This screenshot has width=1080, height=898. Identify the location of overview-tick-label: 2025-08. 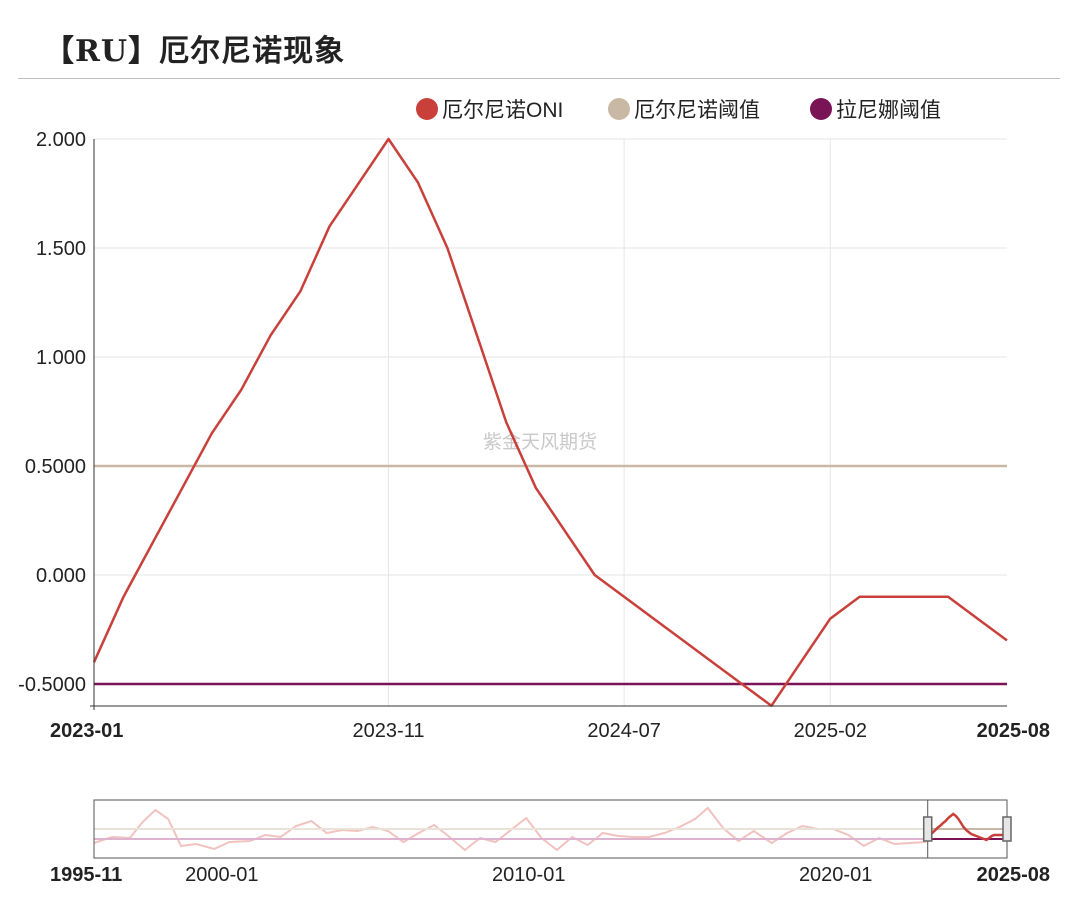
(1013, 875).